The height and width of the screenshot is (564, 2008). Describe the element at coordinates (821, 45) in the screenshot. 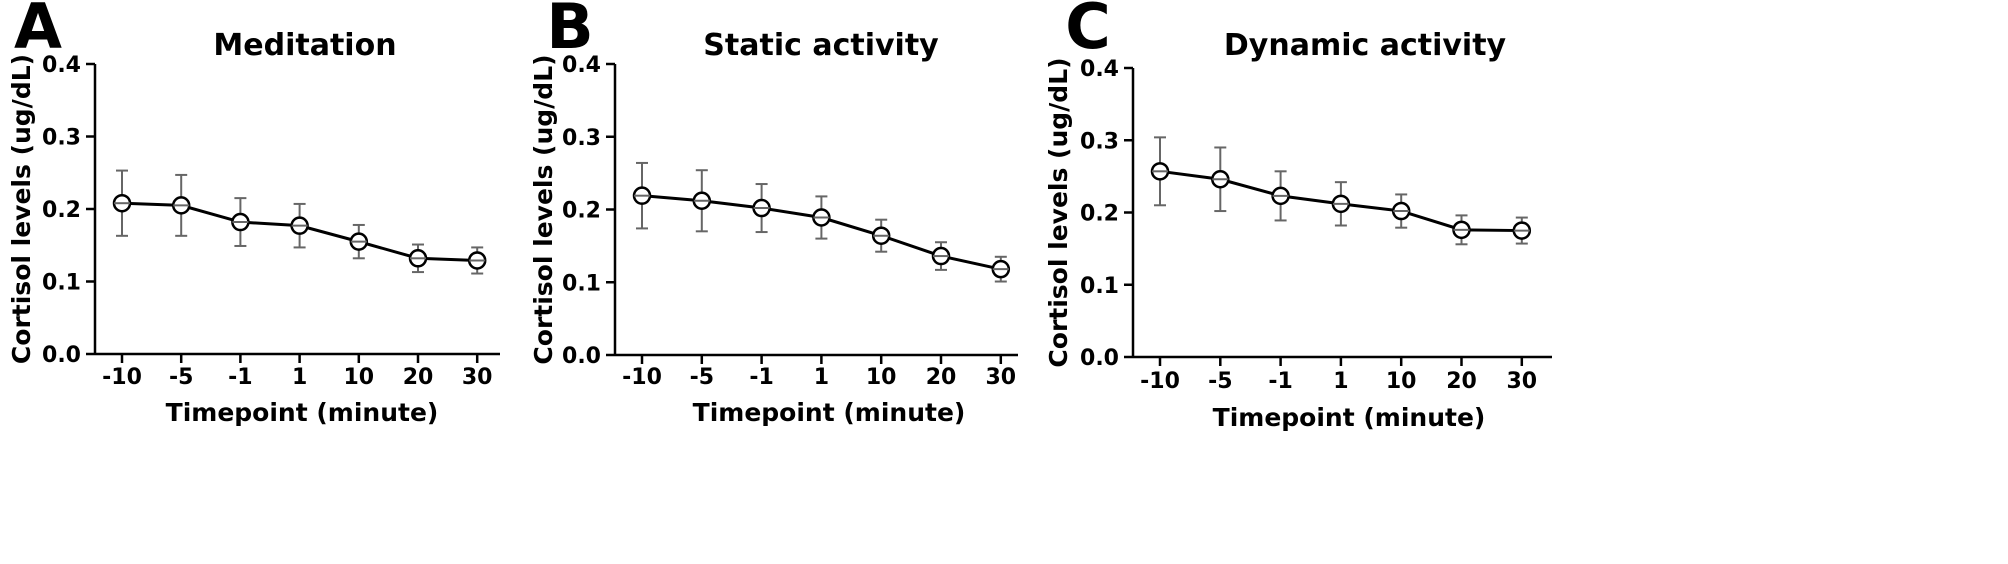

I see `chart-title: Static activity` at that location.